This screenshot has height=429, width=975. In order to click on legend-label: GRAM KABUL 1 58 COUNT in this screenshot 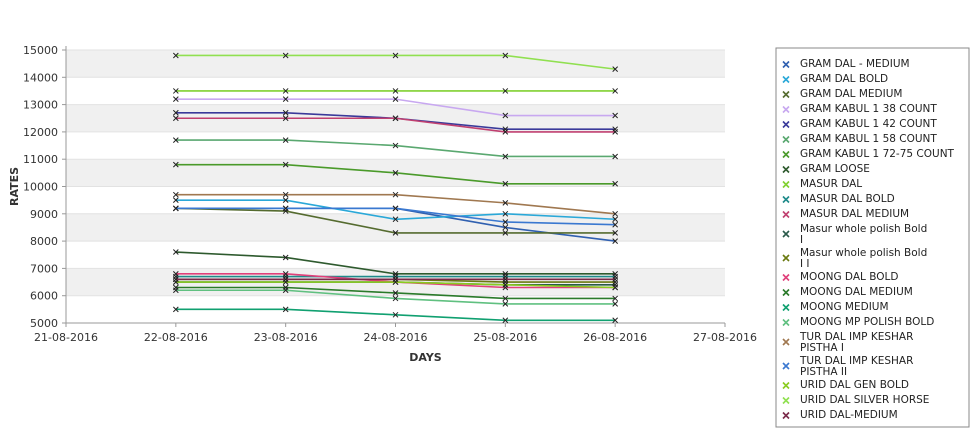, I will do `click(868, 139)`.